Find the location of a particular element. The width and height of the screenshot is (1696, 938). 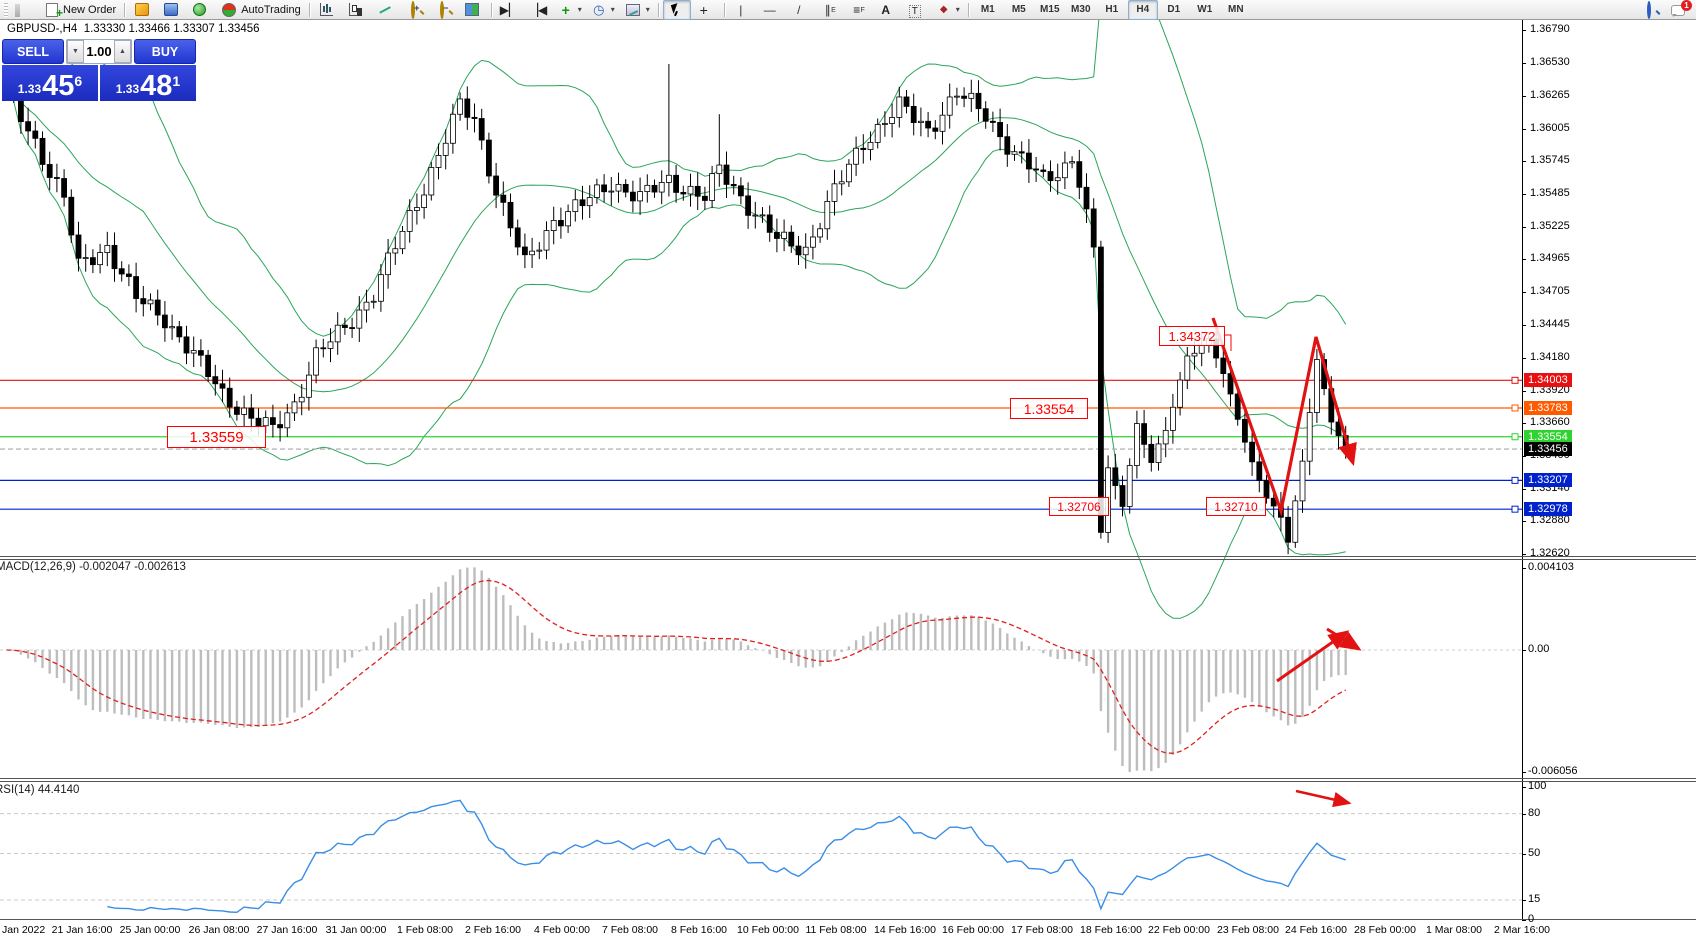

rsi-axis-label: 80 is located at coordinates (1534, 813).